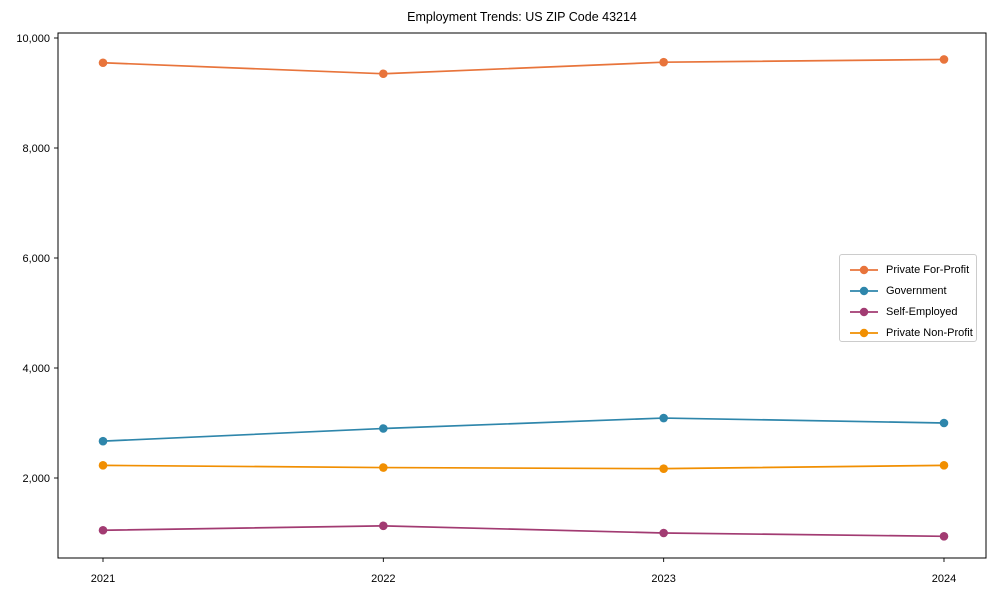 The height and width of the screenshot is (600, 1000). What do you see at coordinates (663, 533) in the screenshot?
I see `data-point-self-employed-2023` at bounding box center [663, 533].